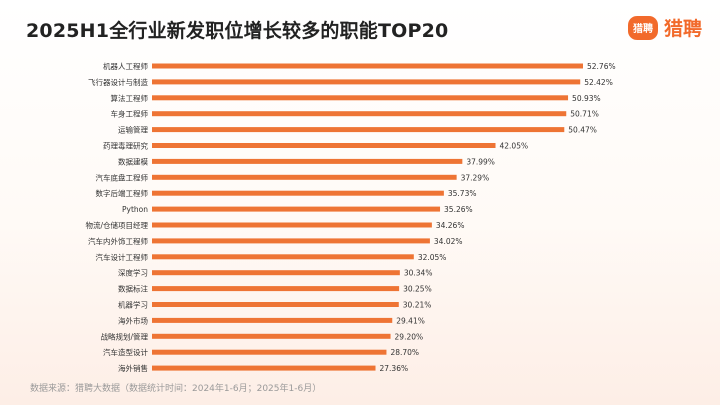 Image resolution: width=720 pixels, height=405 pixels. I want to click on value-label: 30.21%, so click(417, 305).